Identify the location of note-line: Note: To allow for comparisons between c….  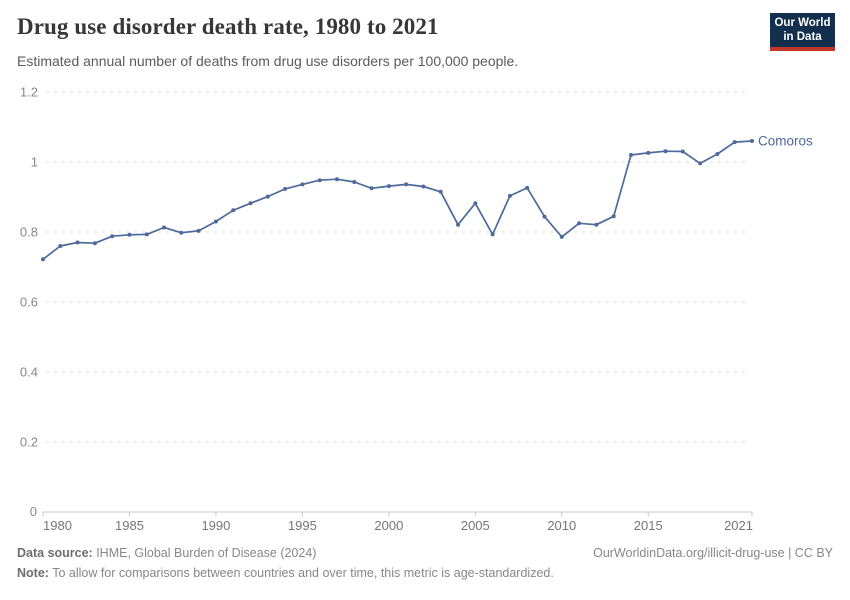
(285, 573).